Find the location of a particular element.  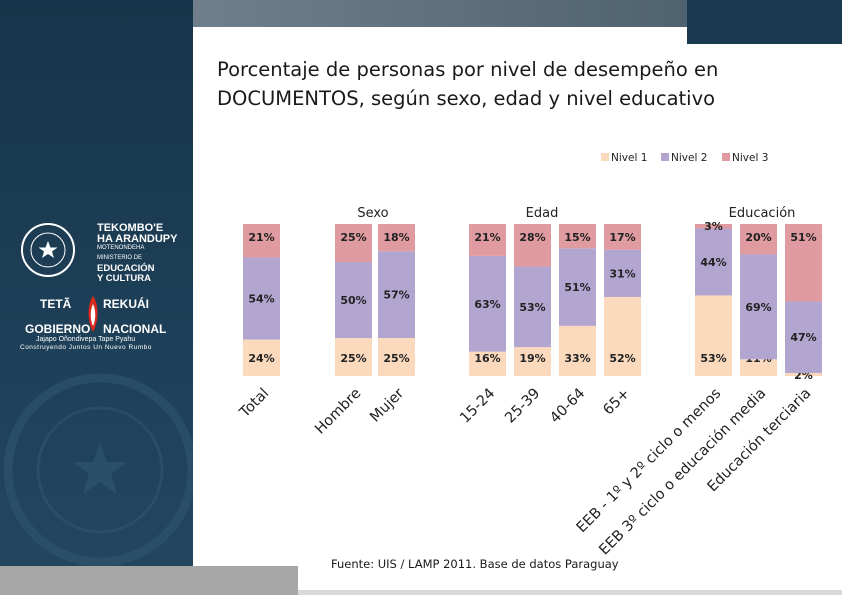

bottom-strip is located at coordinates (570, 592).